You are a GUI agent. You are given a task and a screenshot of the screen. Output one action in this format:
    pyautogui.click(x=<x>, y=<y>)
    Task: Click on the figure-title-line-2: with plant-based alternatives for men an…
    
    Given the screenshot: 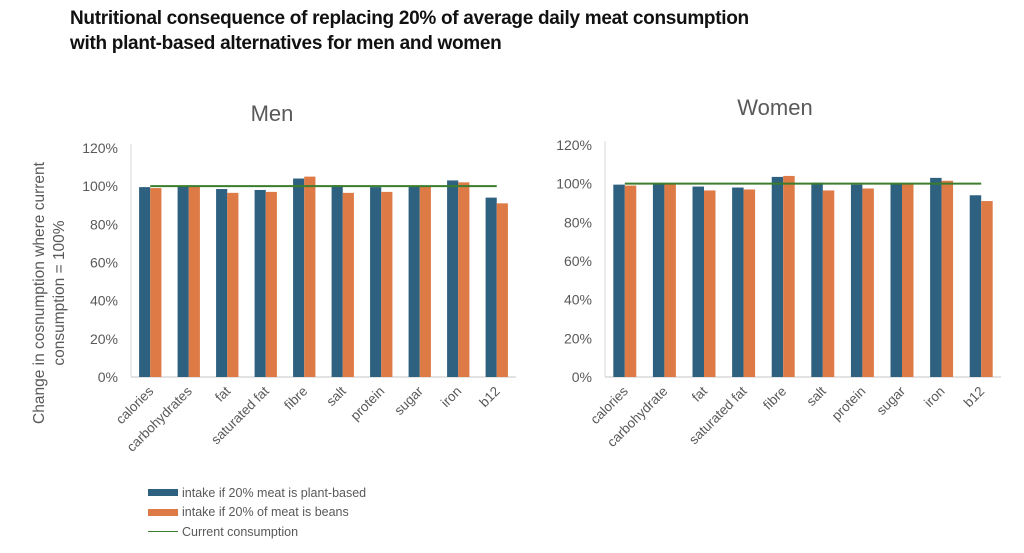 What is the action you would take?
    pyautogui.click(x=286, y=43)
    